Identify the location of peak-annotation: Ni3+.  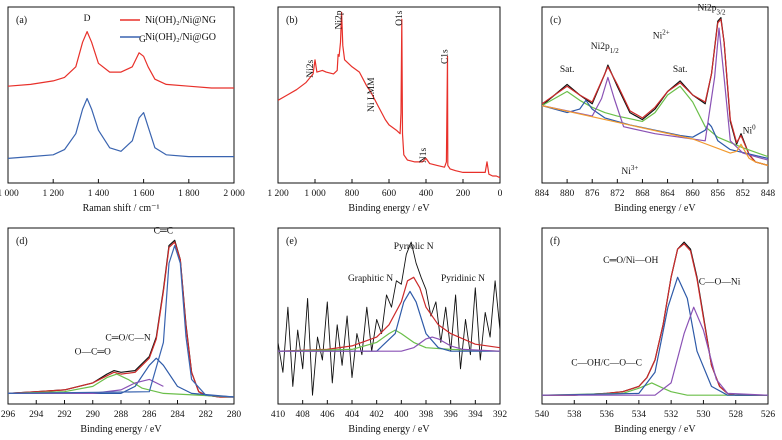
(629, 170).